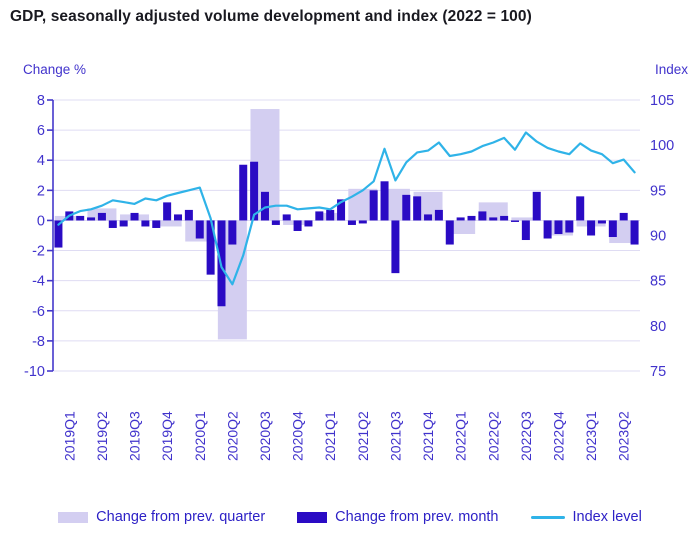  I want to click on svg-text: 2022Q2, so click(493, 436).